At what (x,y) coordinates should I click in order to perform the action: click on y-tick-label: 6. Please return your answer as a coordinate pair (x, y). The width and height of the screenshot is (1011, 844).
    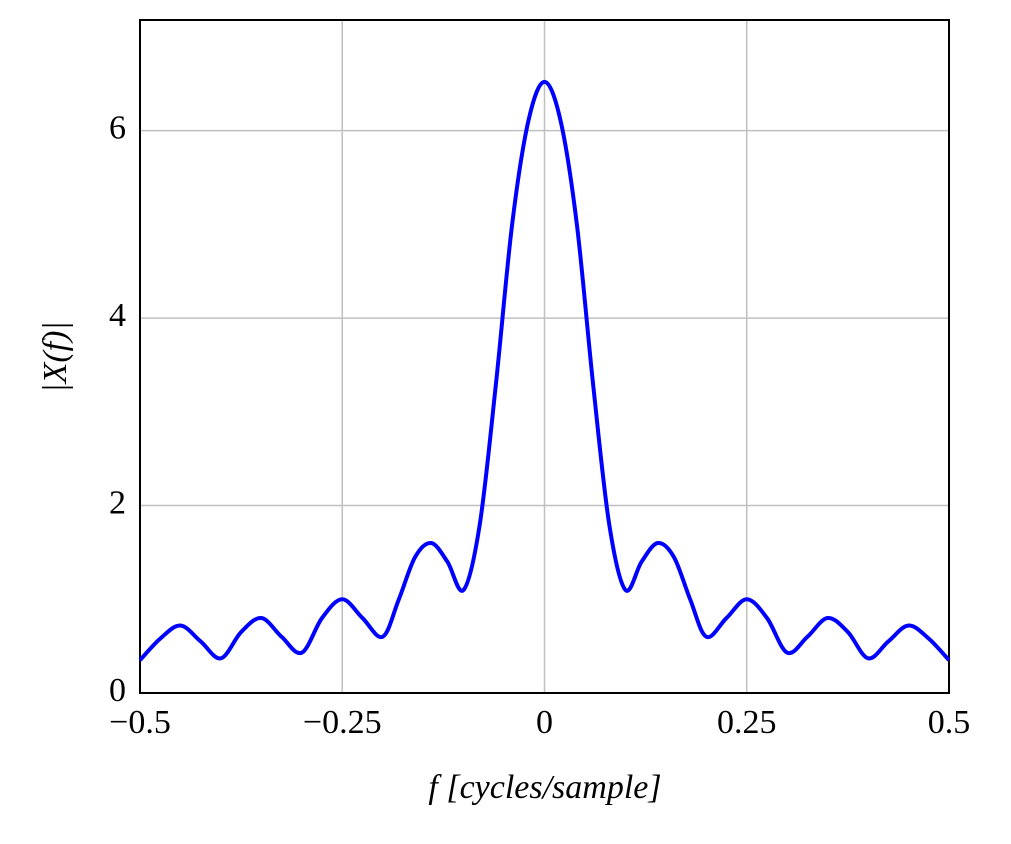
    Looking at the image, I should click on (117, 127).